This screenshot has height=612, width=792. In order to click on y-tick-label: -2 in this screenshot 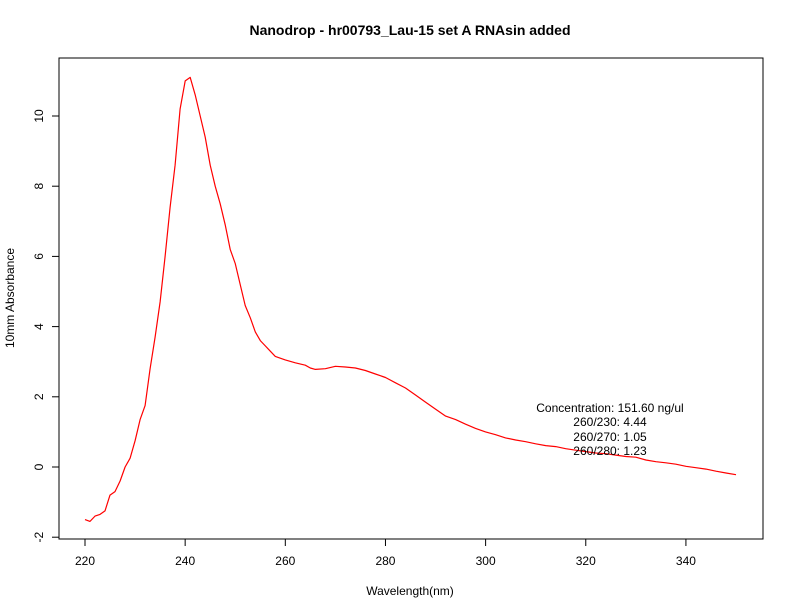, I will do `click(39, 537)`.